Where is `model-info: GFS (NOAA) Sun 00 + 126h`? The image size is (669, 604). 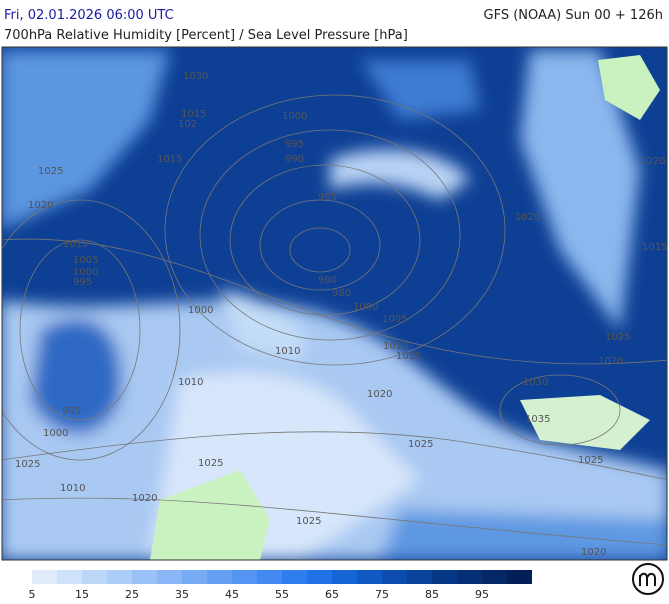 model-info: GFS (NOAA) Sun 00 + 126h is located at coordinates (573, 15).